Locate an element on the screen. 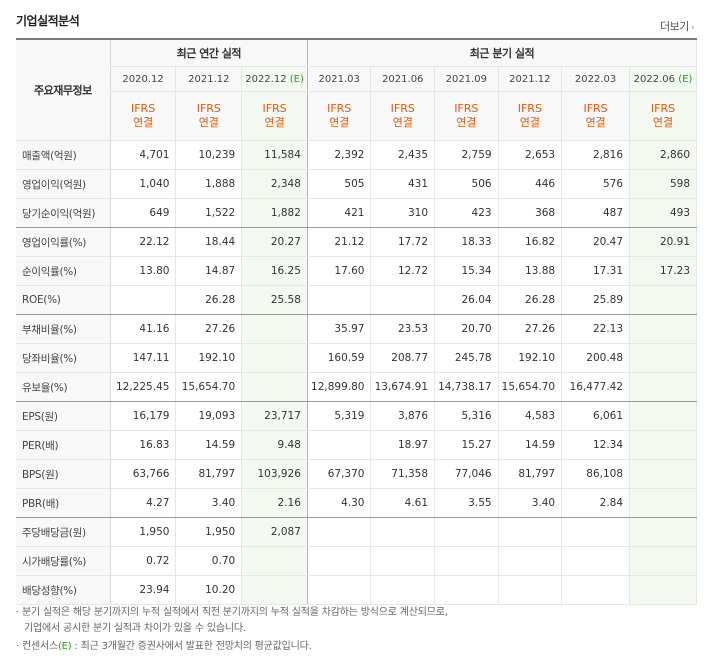 The height and width of the screenshot is (661, 714). more-link: 더보기 › is located at coordinates (677, 26).